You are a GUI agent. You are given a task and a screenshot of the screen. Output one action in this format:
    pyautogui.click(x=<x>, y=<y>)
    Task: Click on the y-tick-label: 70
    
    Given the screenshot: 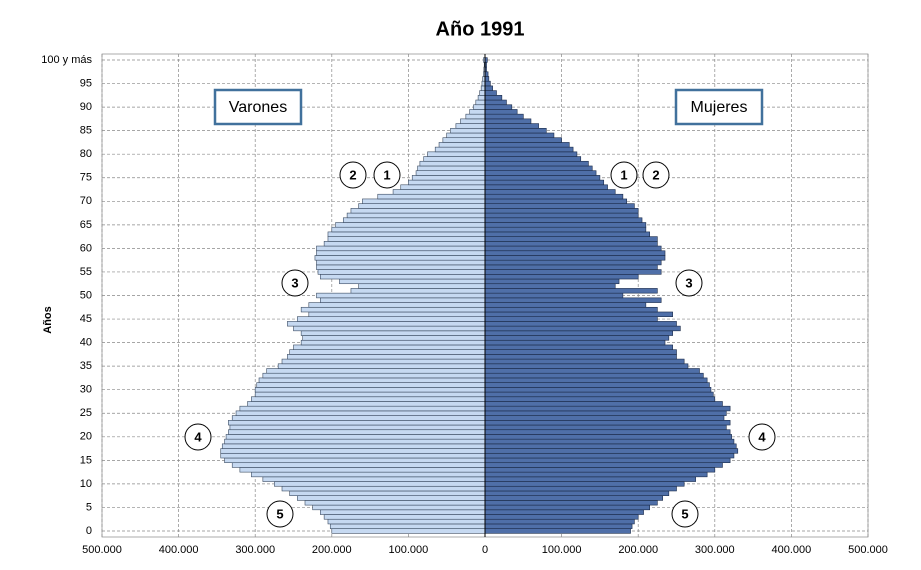 What is the action you would take?
    pyautogui.click(x=86, y=201)
    